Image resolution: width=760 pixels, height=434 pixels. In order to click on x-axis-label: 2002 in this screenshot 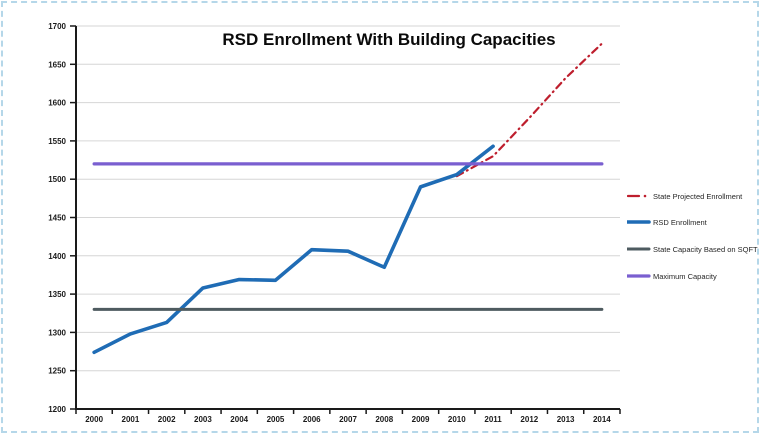, I will do `click(167, 419)`.